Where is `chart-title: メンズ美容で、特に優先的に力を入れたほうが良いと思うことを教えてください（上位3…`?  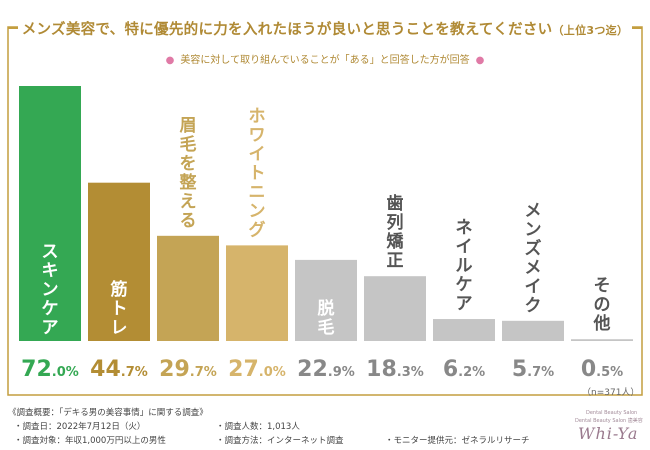 chart-title: メンズ美容で、特に優先的に力を入れたほうが良いと思うことを教えてください（上位3… is located at coordinates (325, 28).